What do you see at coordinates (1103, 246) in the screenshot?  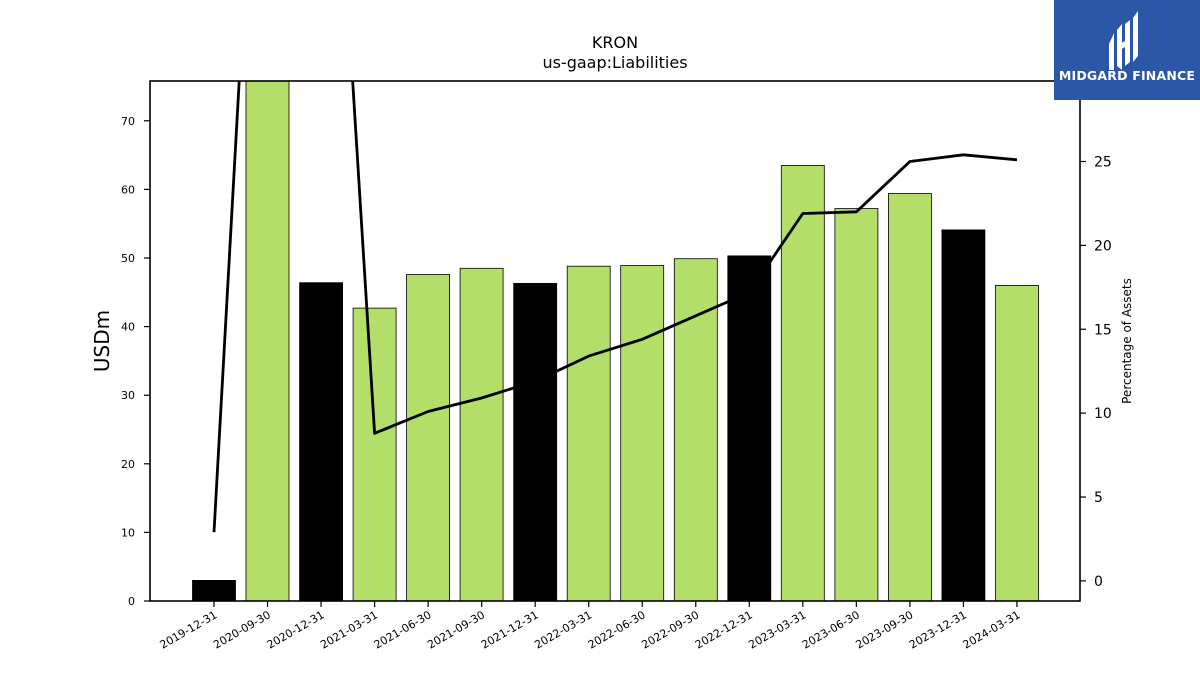 I see `y2-tick-label: 20` at bounding box center [1103, 246].